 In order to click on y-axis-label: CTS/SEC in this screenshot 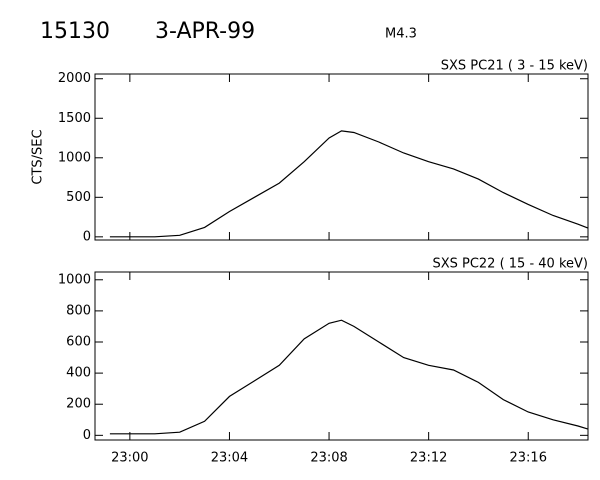, I will do `click(38, 156)`.